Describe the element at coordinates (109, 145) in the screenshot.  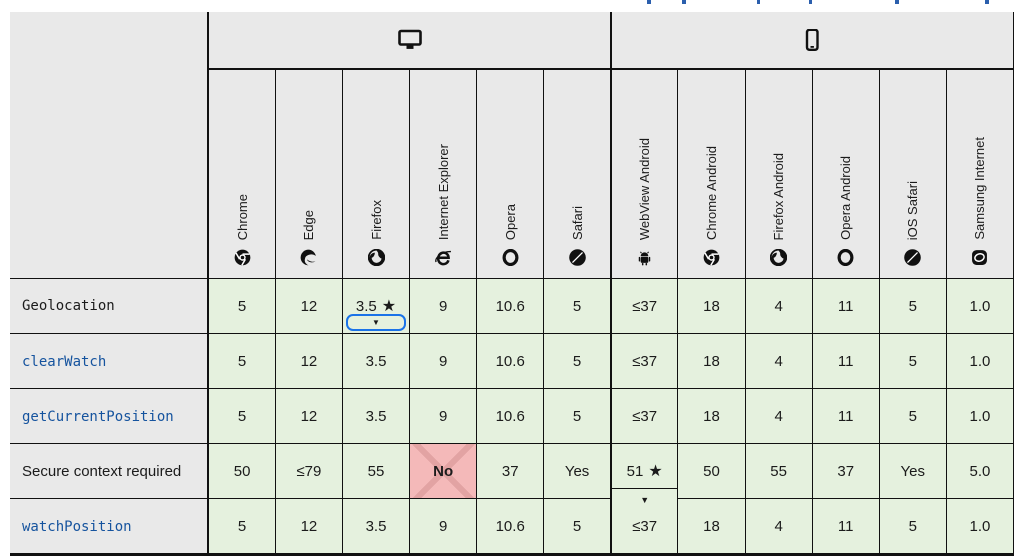
I see `corner-cell` at that location.